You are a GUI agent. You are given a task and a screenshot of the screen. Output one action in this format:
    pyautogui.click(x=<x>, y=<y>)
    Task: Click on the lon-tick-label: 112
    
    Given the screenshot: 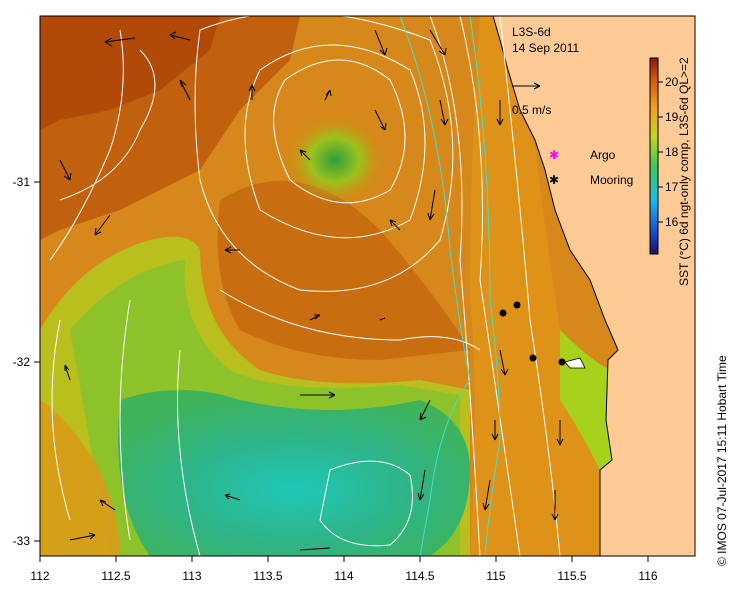 What is the action you would take?
    pyautogui.click(x=39, y=576)
    